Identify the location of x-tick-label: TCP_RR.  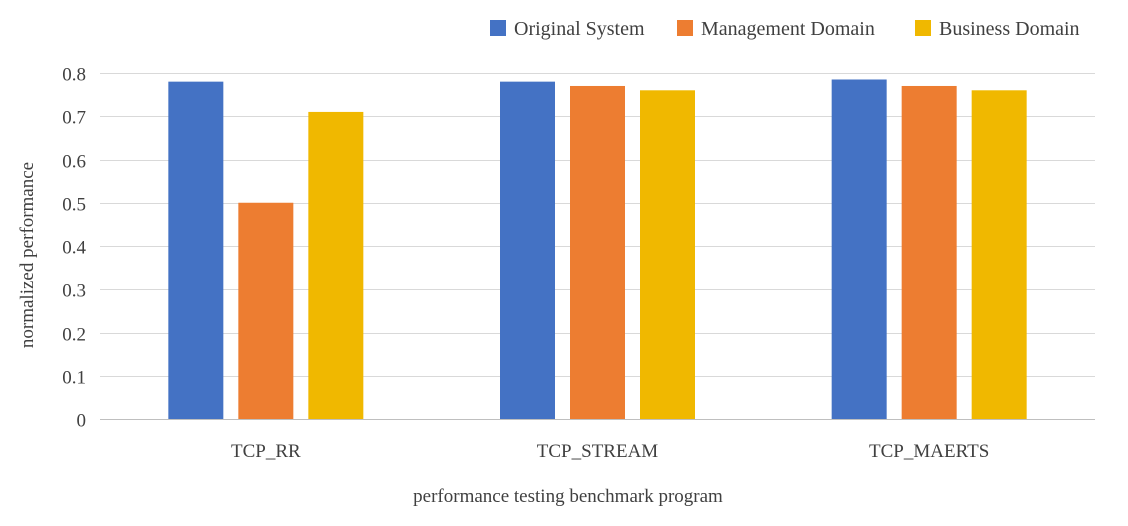
(266, 451).